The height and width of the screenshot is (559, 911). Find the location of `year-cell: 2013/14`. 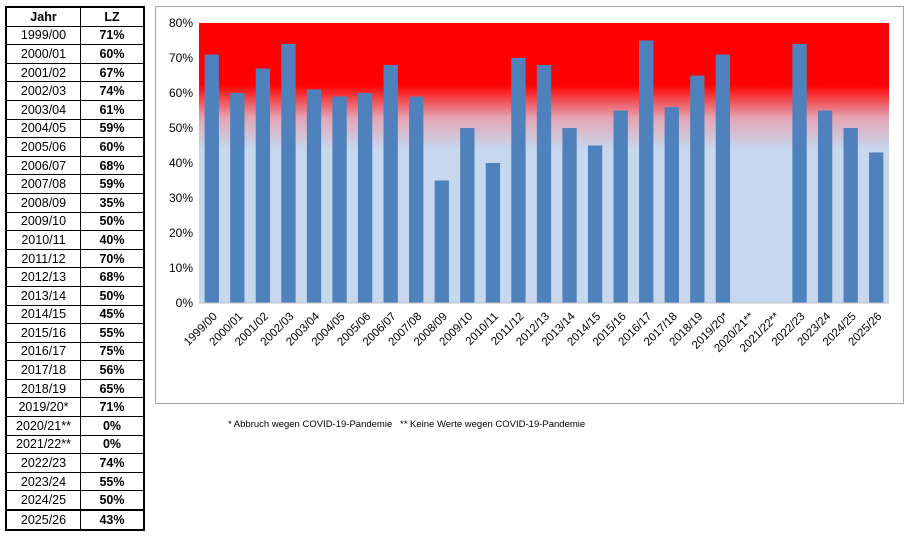

year-cell: 2013/14 is located at coordinates (43, 295).